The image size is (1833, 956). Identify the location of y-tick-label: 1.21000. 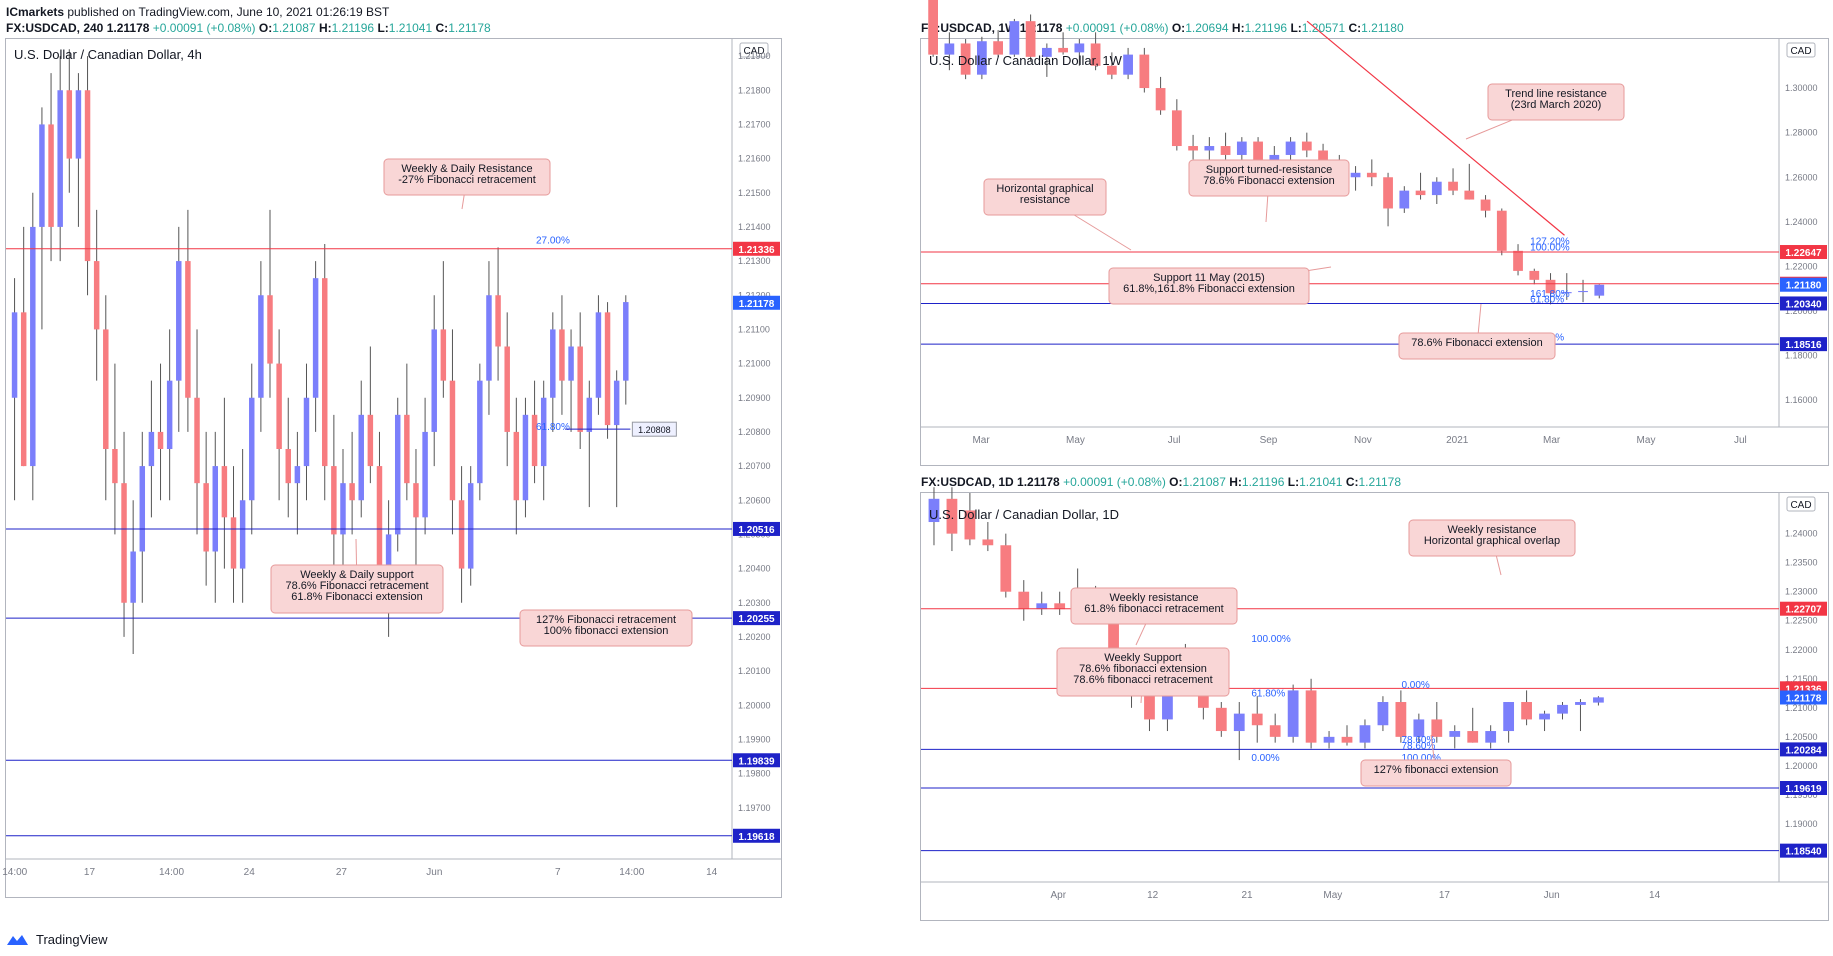
(754, 364).